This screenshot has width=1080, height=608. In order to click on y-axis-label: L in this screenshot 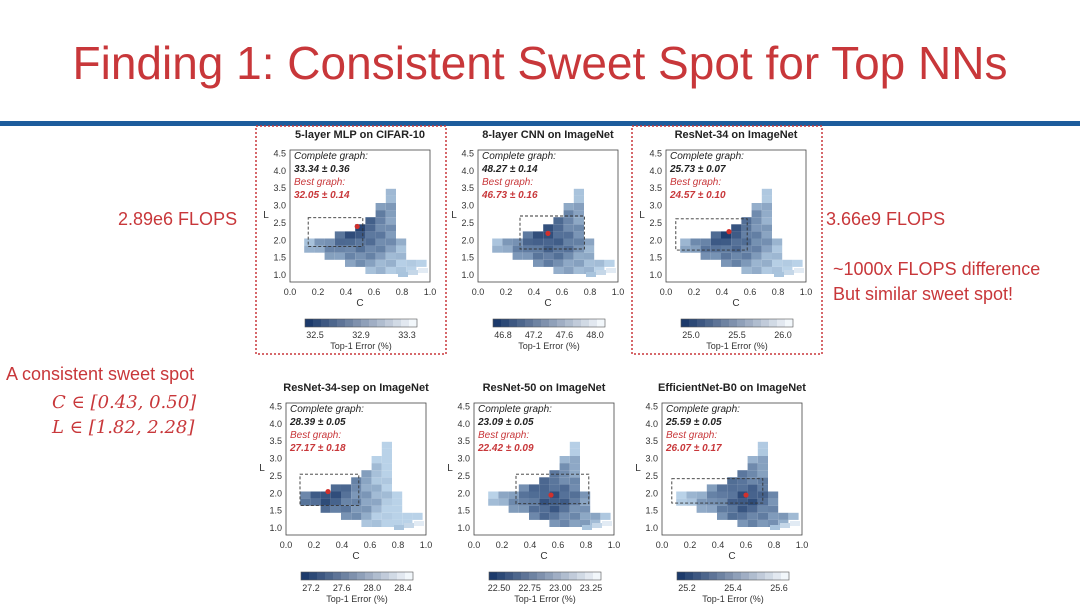, I will do `click(642, 215)`.